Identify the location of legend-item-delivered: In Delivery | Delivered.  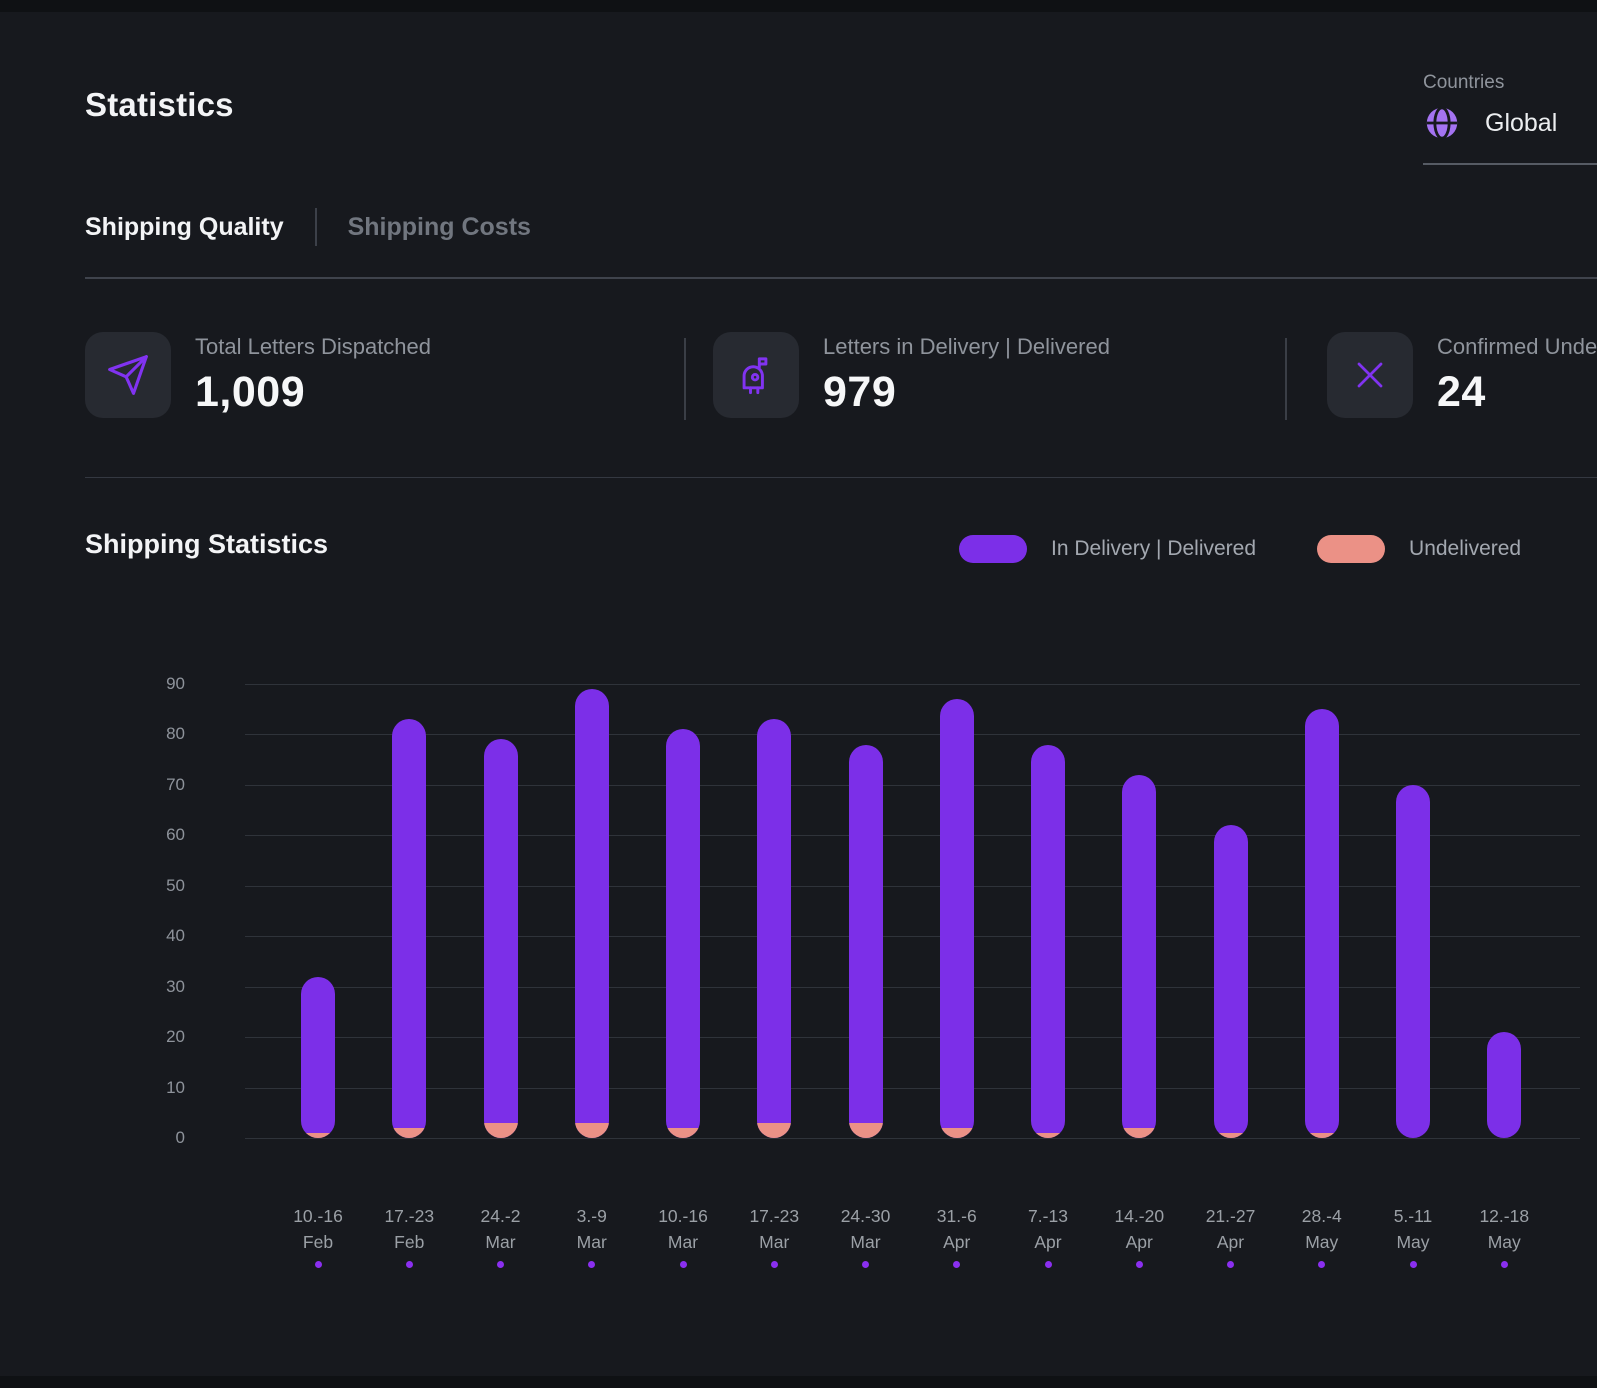
(1107, 549).